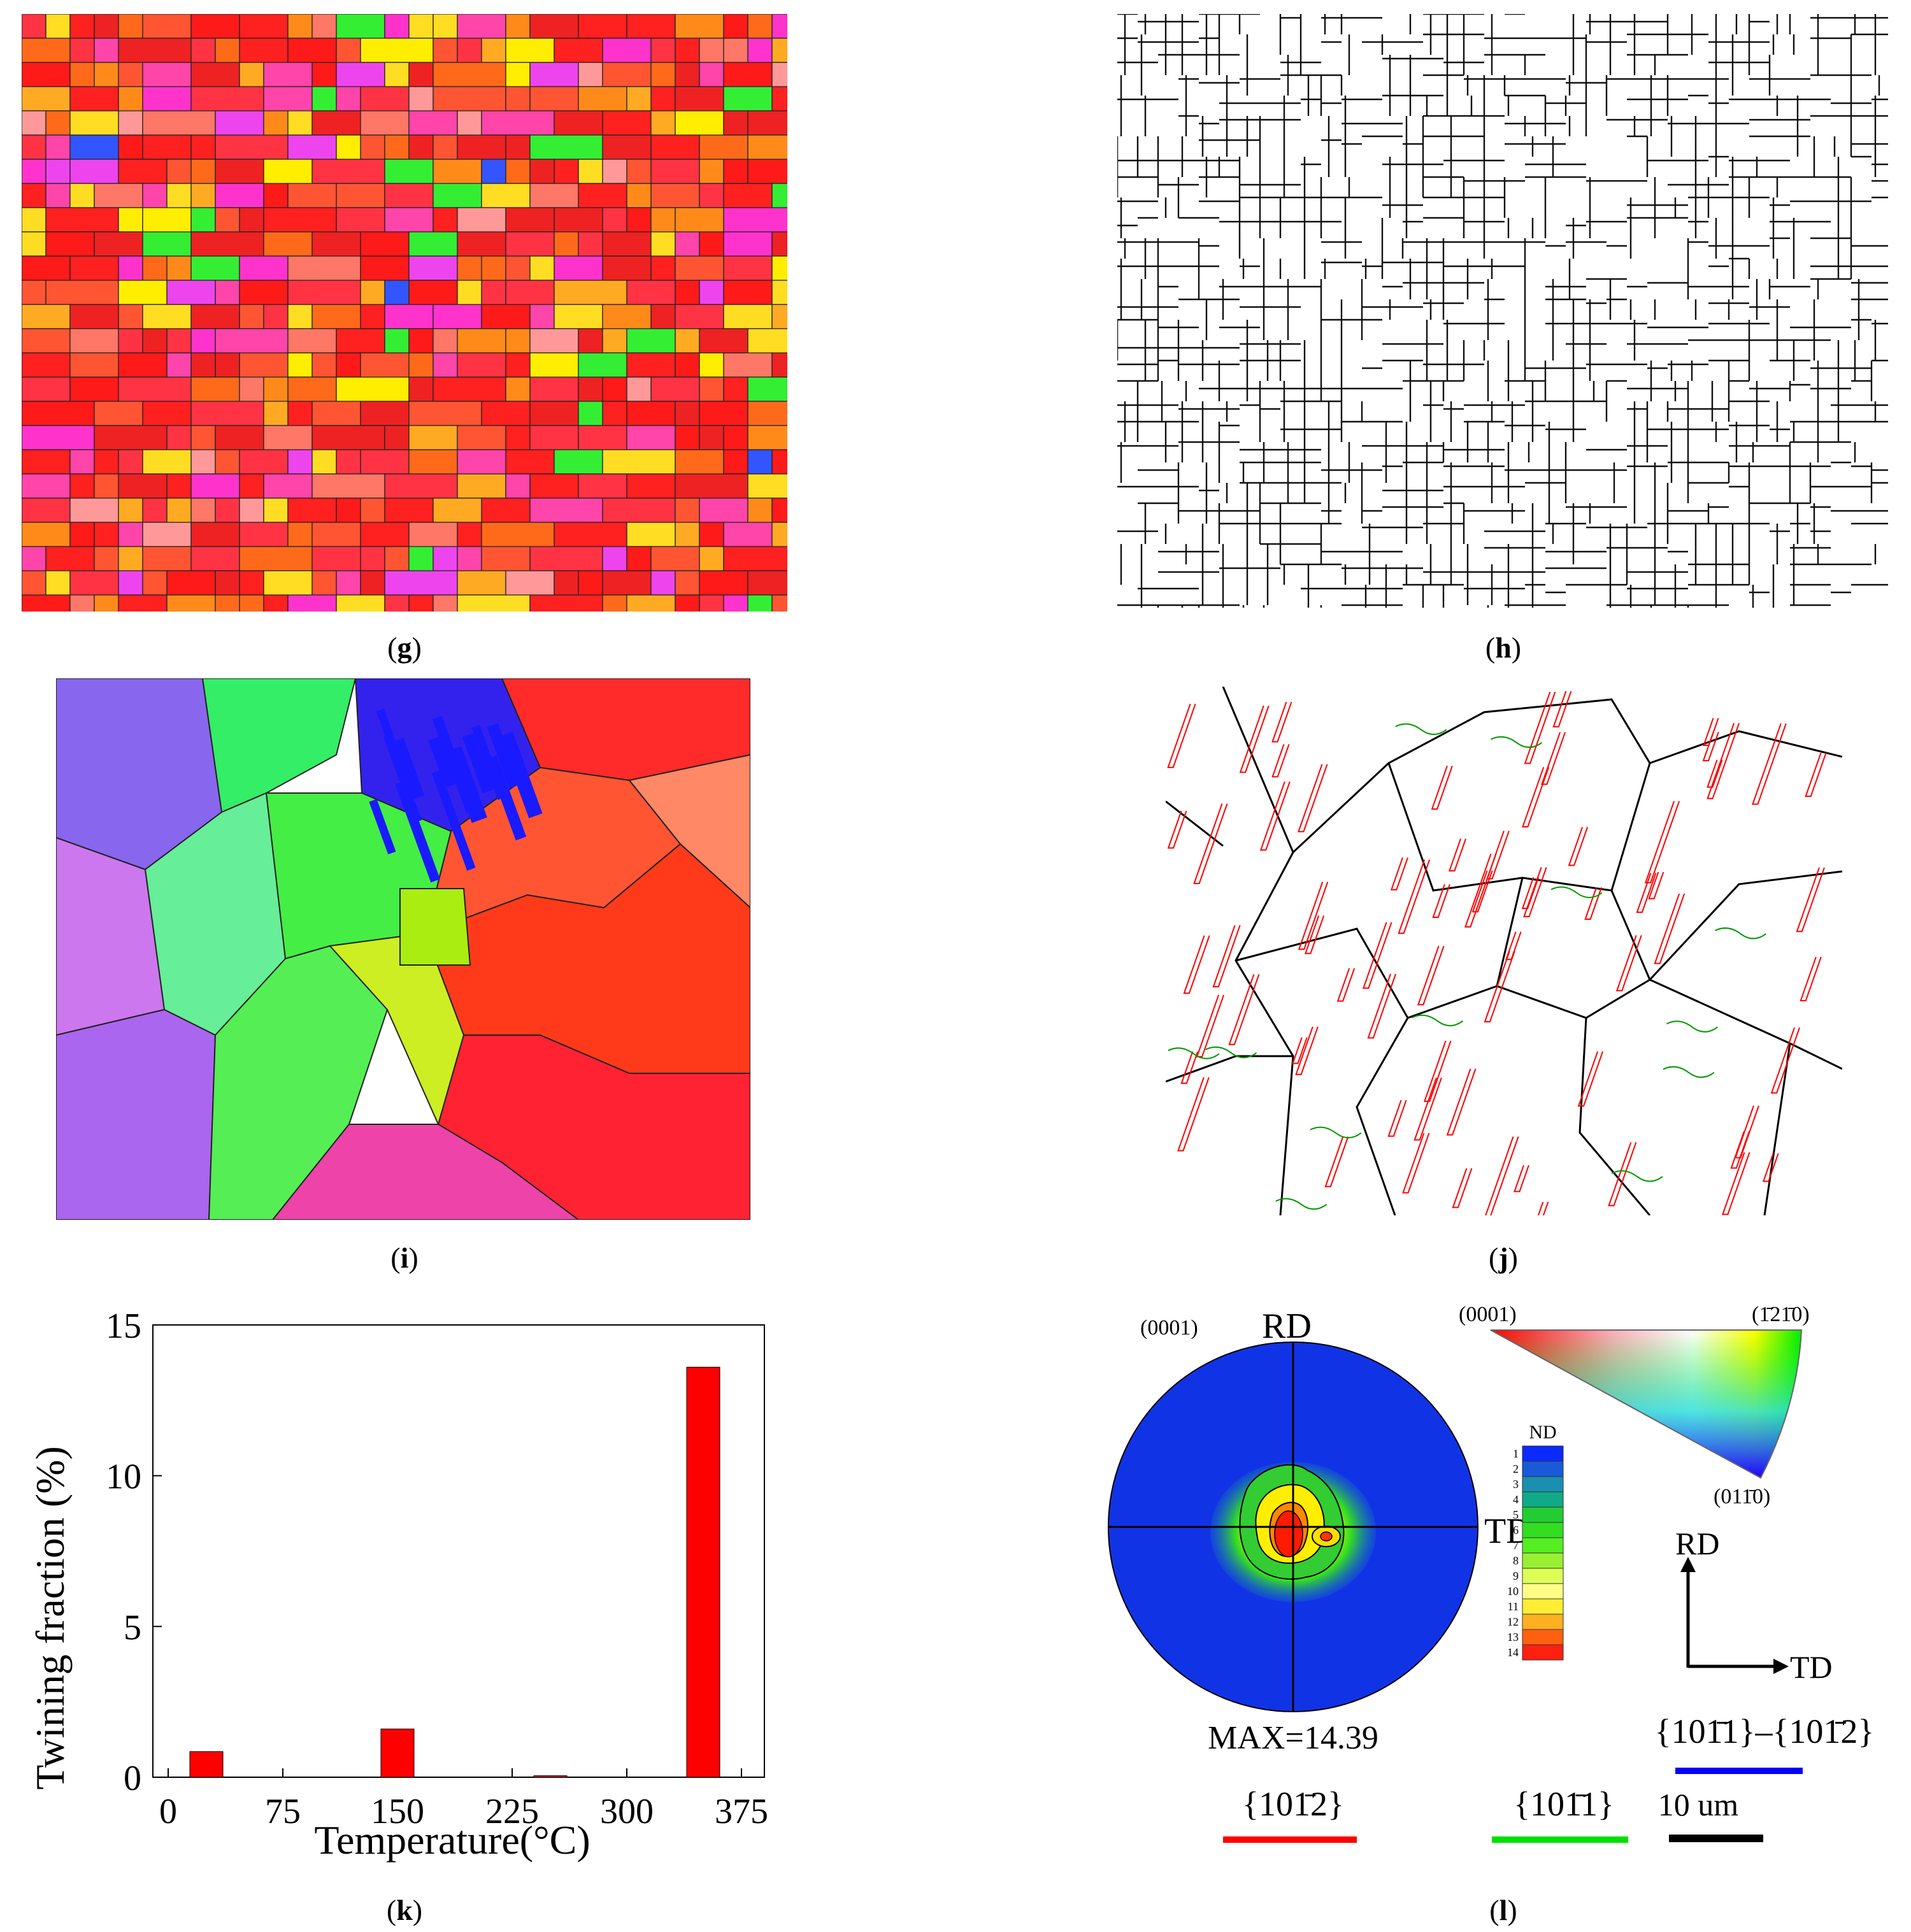 This screenshot has height=1932, width=1911. I want to click on triangle-corner-0001: (0001), so click(1488, 1314).